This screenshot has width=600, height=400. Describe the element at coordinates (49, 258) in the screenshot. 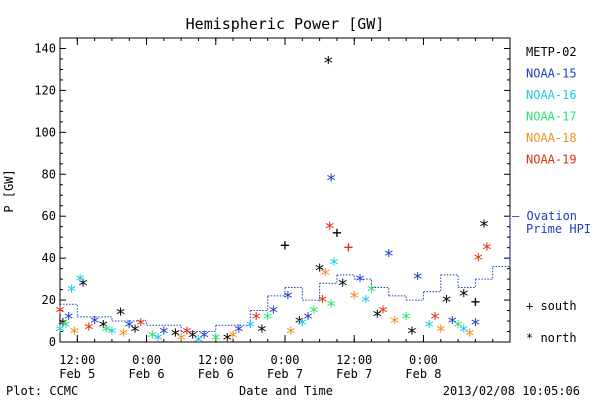

I see `y-tick-label: 40` at that location.